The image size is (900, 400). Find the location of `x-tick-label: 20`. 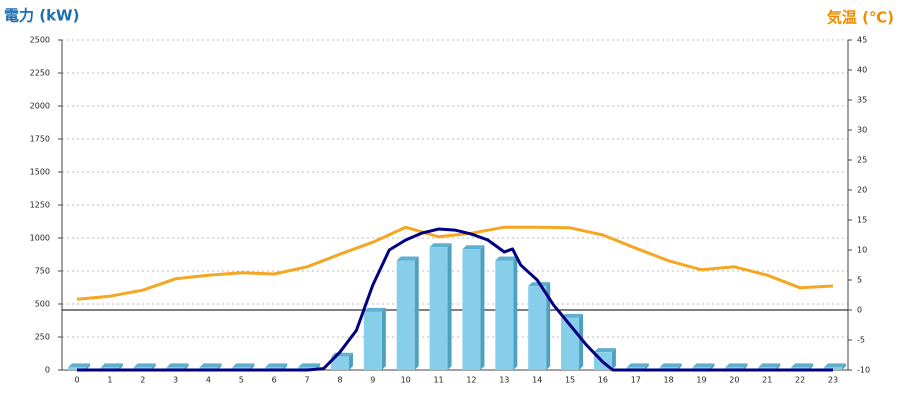

x-tick-label: 20 is located at coordinates (734, 380).